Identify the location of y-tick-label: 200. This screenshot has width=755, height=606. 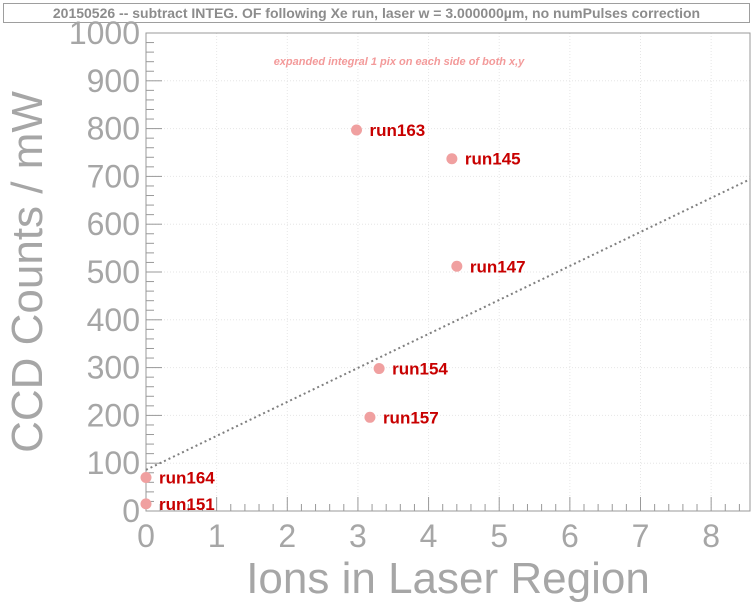
(113, 415).